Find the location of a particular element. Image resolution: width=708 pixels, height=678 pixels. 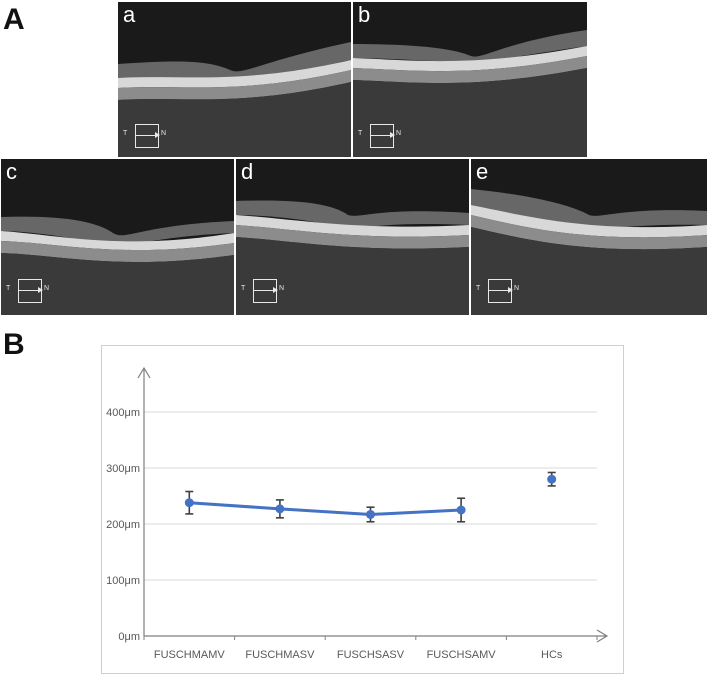

x-axis-arrow-icon is located at coordinates (602, 636).